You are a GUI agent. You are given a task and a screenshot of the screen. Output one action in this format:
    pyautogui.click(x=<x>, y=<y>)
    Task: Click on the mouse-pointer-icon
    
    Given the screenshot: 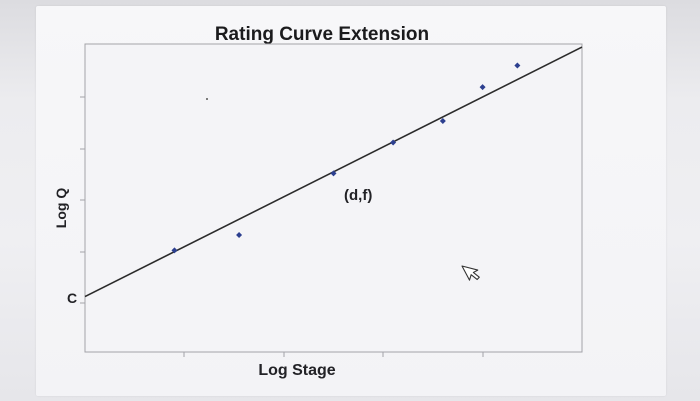 What is the action you would take?
    pyautogui.click(x=470, y=273)
    